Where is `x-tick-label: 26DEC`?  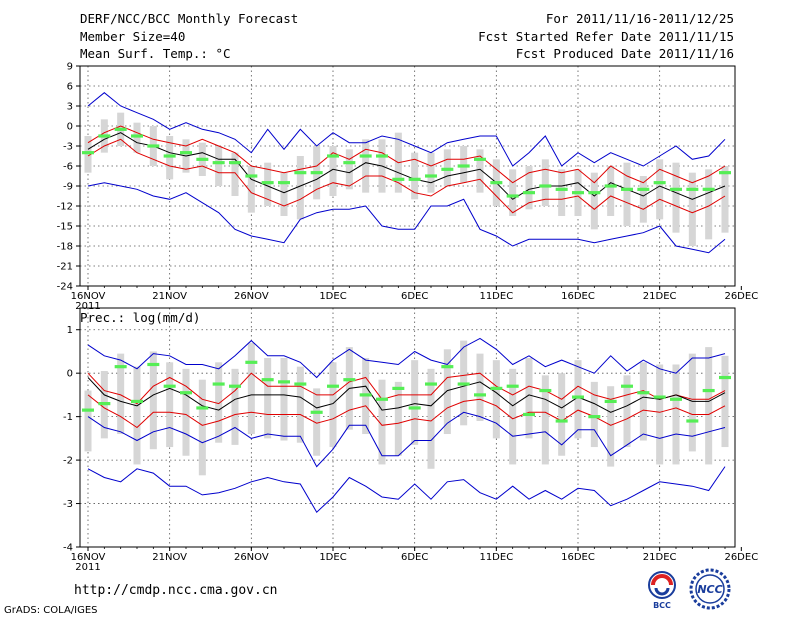 x-tick-label: 26DEC is located at coordinates (741, 296).